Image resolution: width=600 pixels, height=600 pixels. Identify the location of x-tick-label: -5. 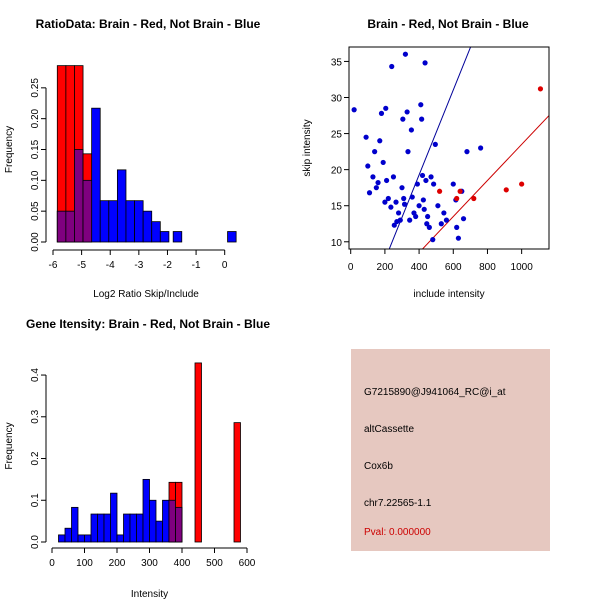
(81, 265).